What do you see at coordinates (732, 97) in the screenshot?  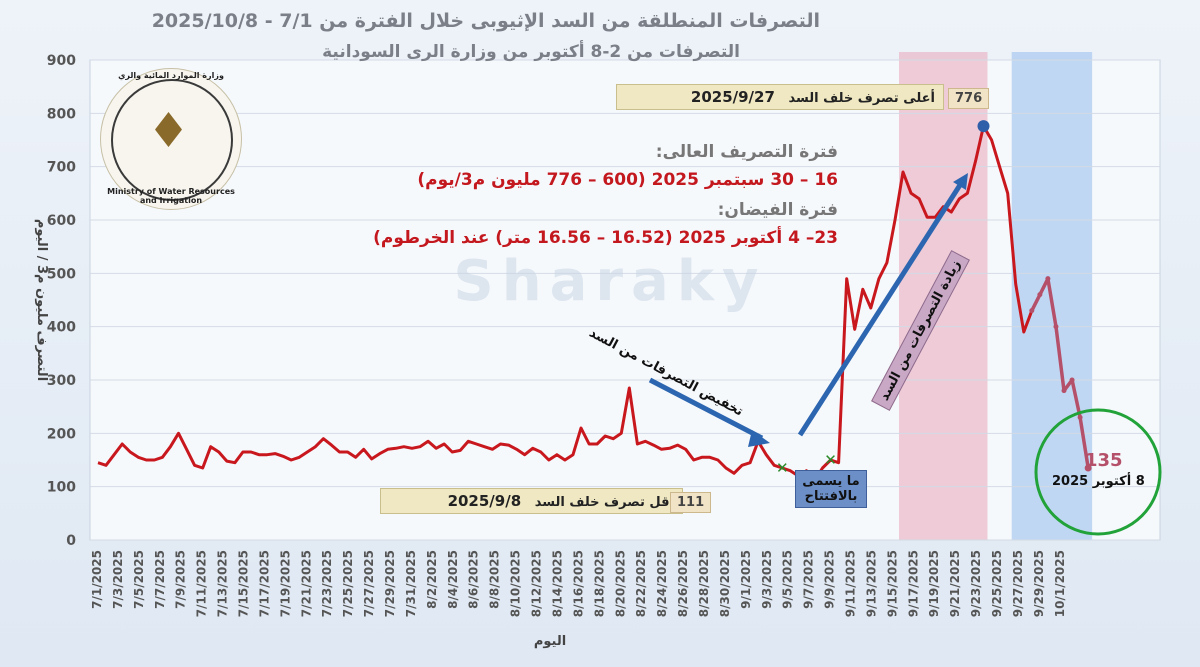 I see `max-callout-date: 2025/9/27` at bounding box center [732, 97].